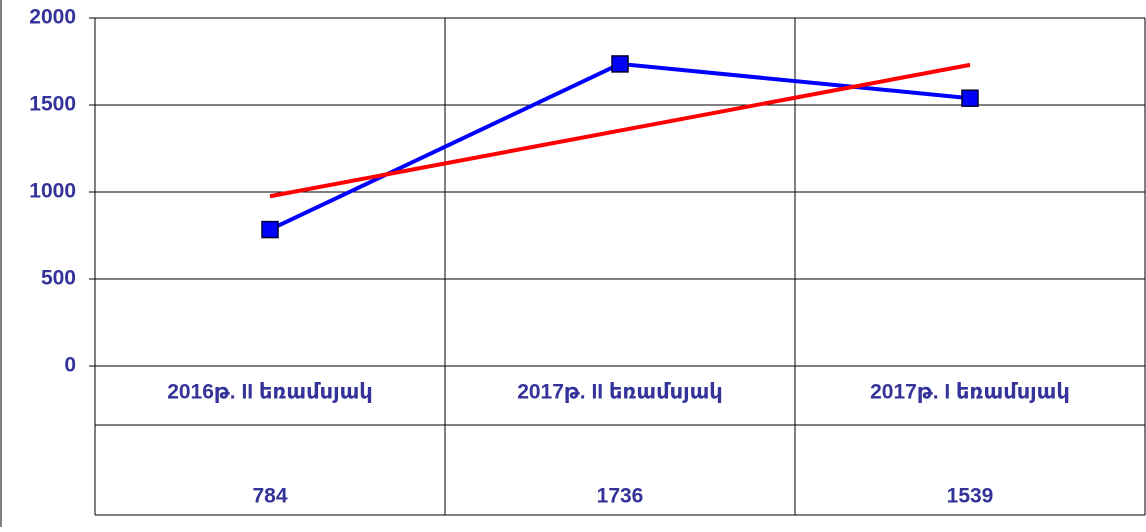  Describe the element at coordinates (970, 496) in the screenshot. I see `table-value: 1539` at that location.